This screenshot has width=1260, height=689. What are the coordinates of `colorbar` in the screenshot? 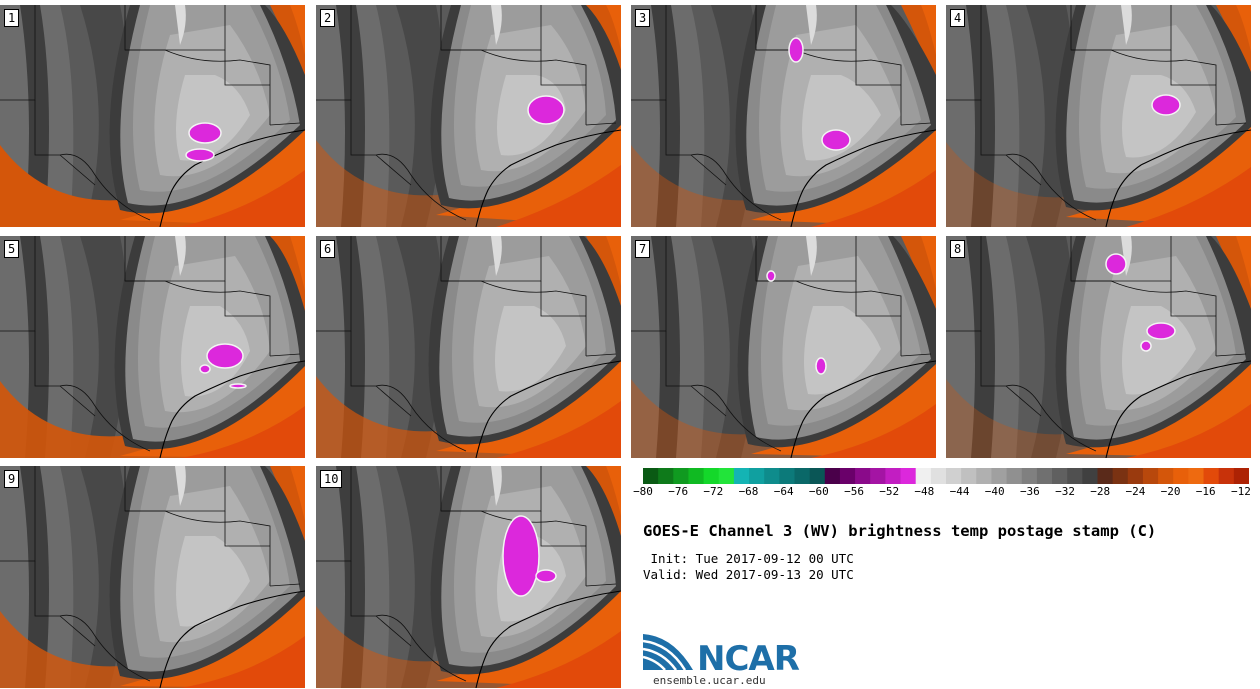 It's located at (946, 476).